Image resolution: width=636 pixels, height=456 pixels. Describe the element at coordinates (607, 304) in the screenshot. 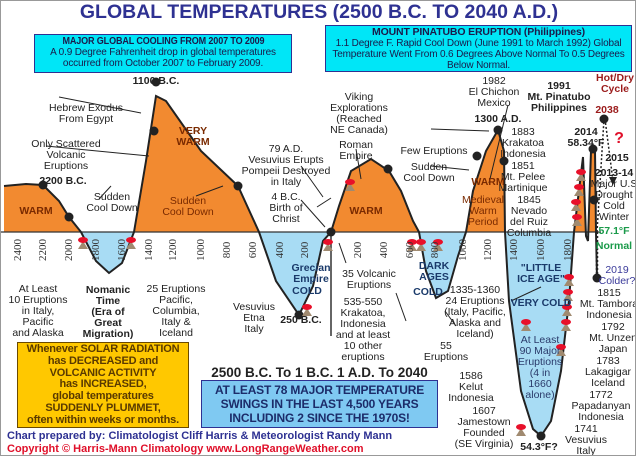

I see `chart-annotation: 1815 Mt. Tambora Indonesia` at that location.